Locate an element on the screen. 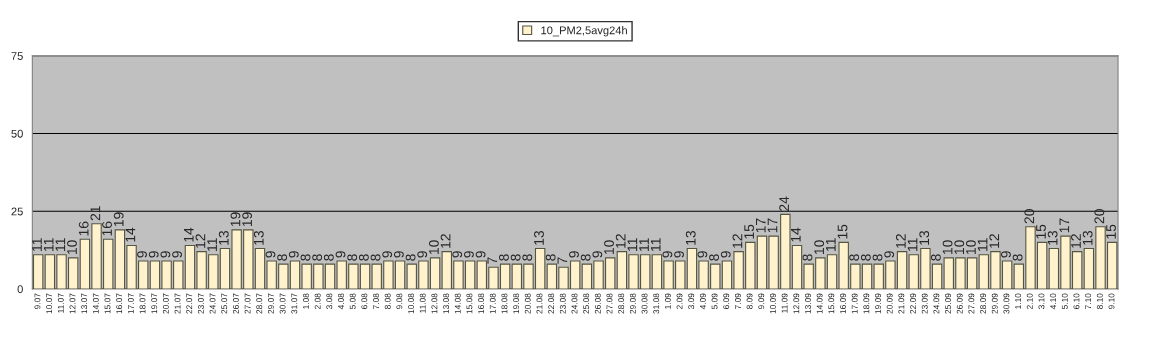 This screenshot has height=338, width=1155. x-tick-label: 2.09 is located at coordinates (679, 301).